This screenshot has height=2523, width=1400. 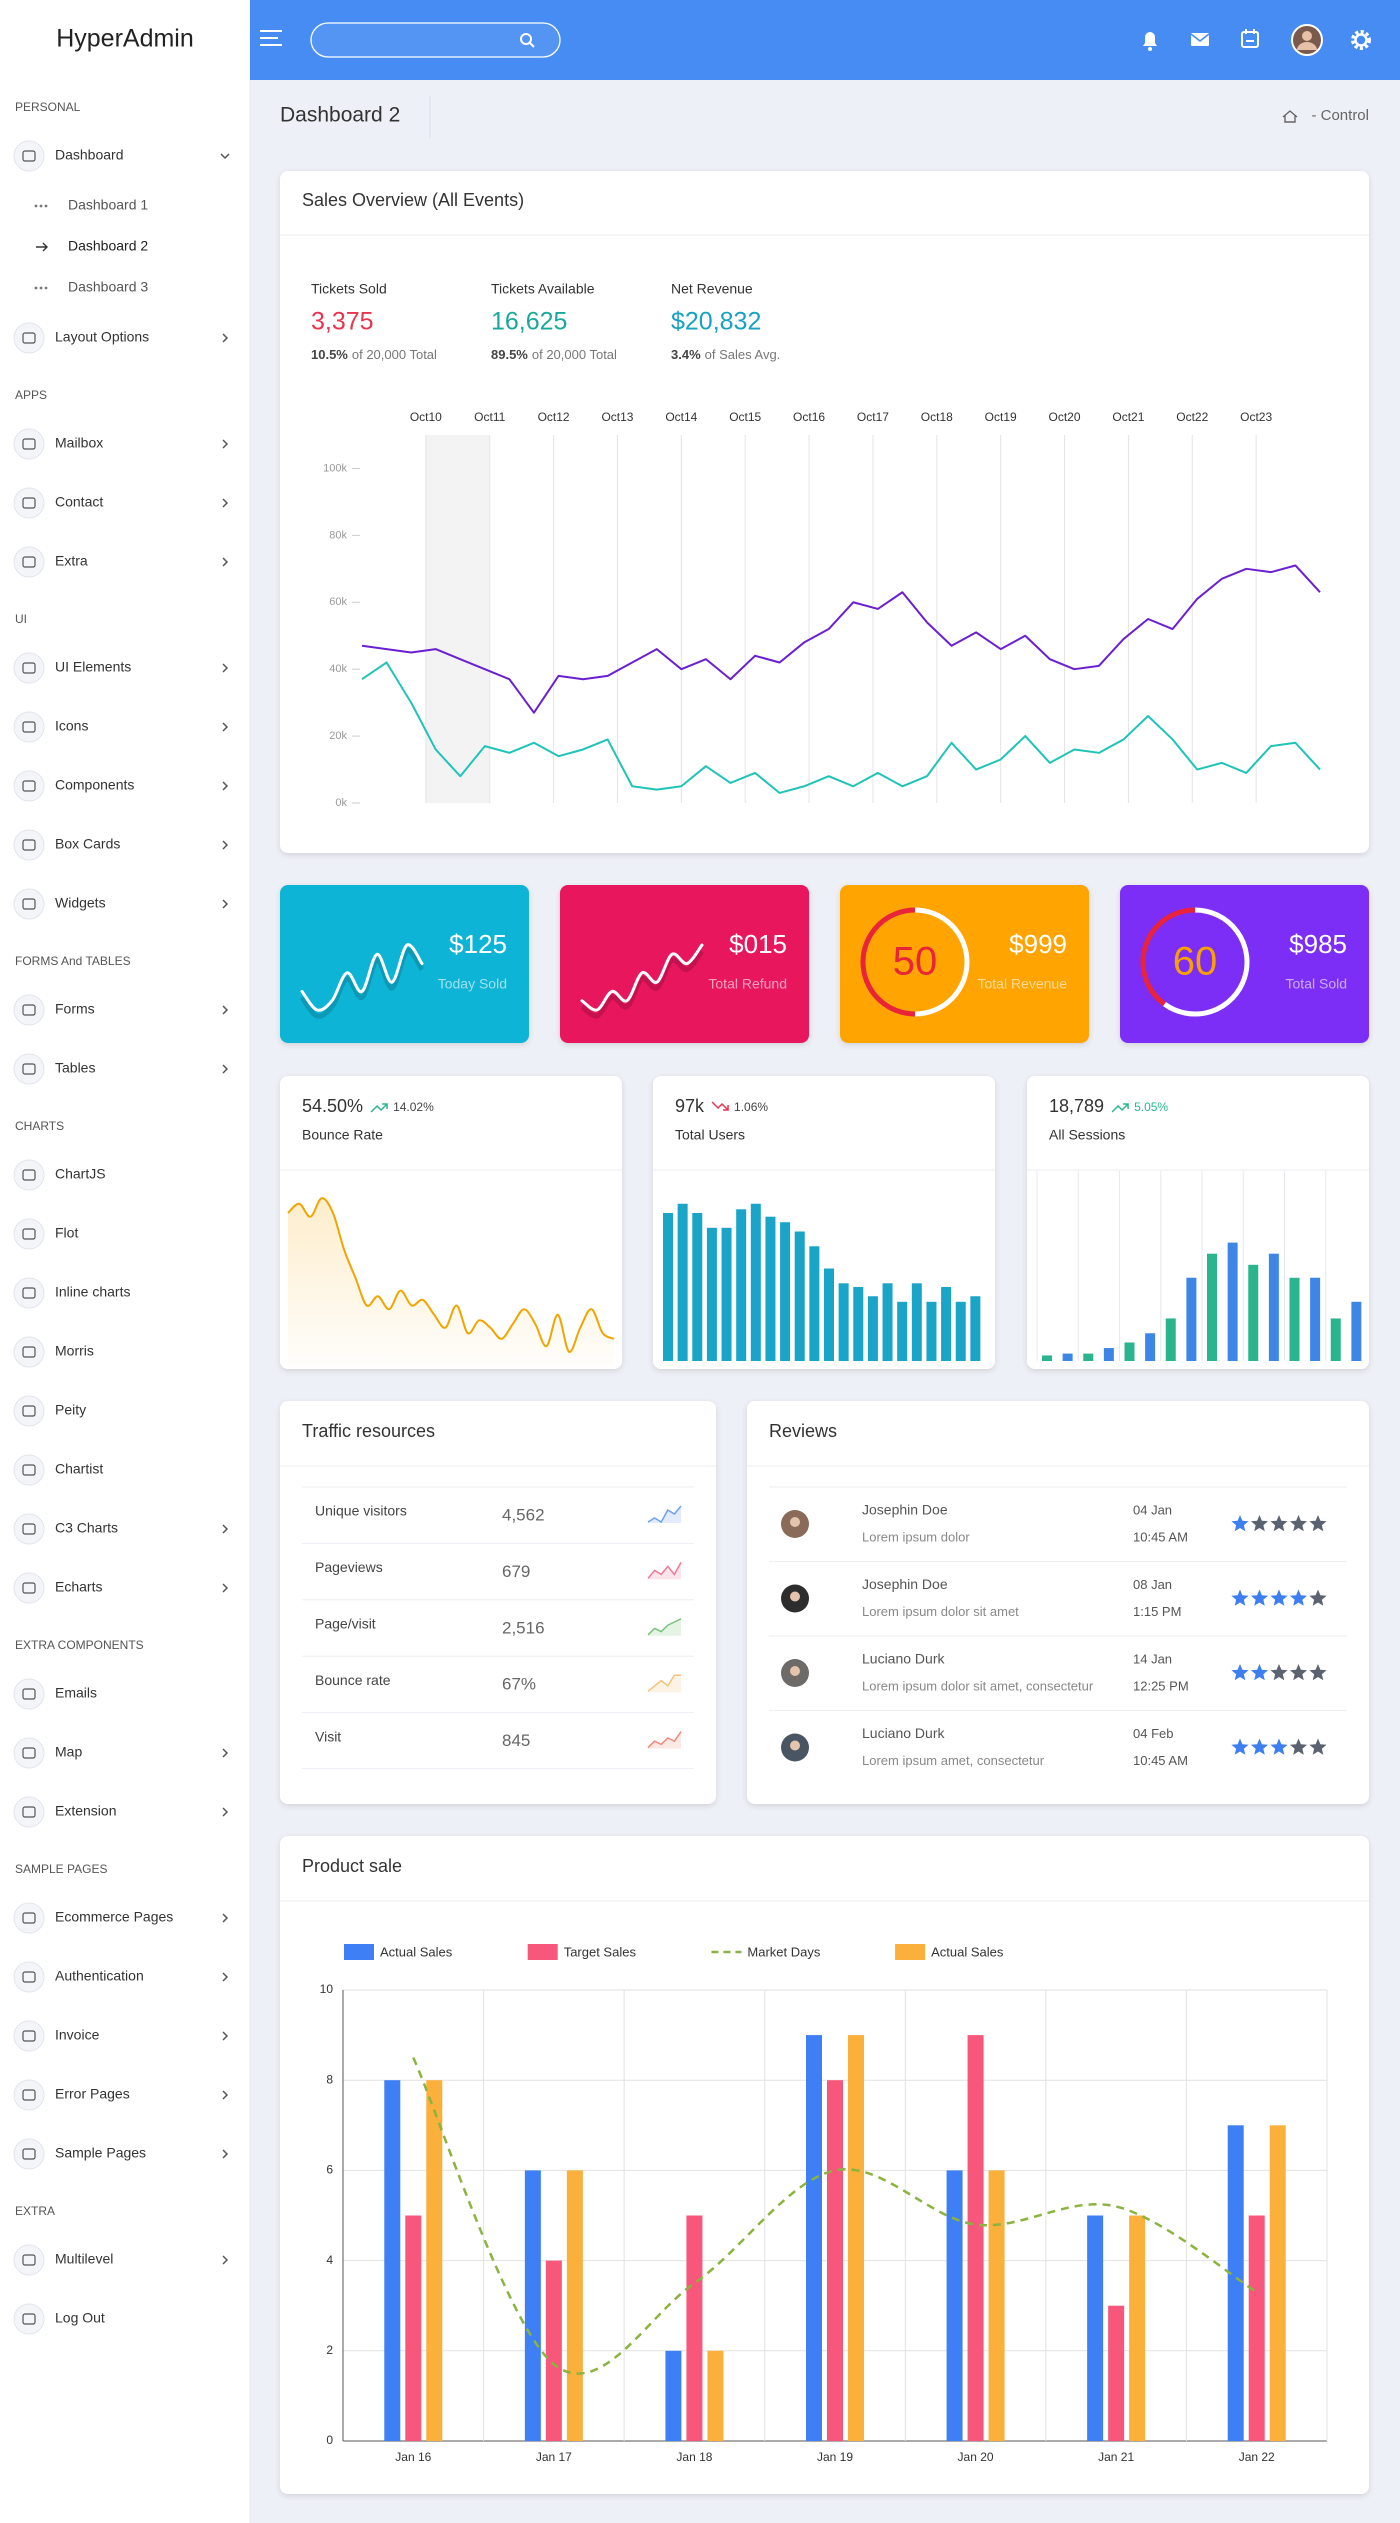 What do you see at coordinates (359, 1952) in the screenshot?
I see `legend-swatch` at bounding box center [359, 1952].